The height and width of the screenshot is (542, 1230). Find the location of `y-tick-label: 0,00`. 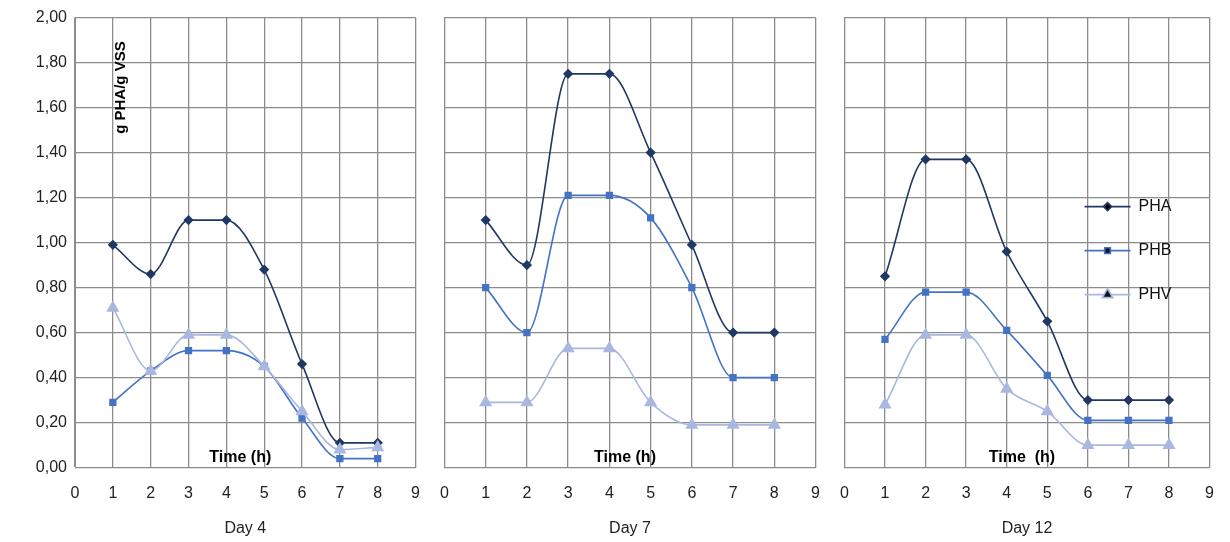

y-tick-label: 0,00 is located at coordinates (51, 467).